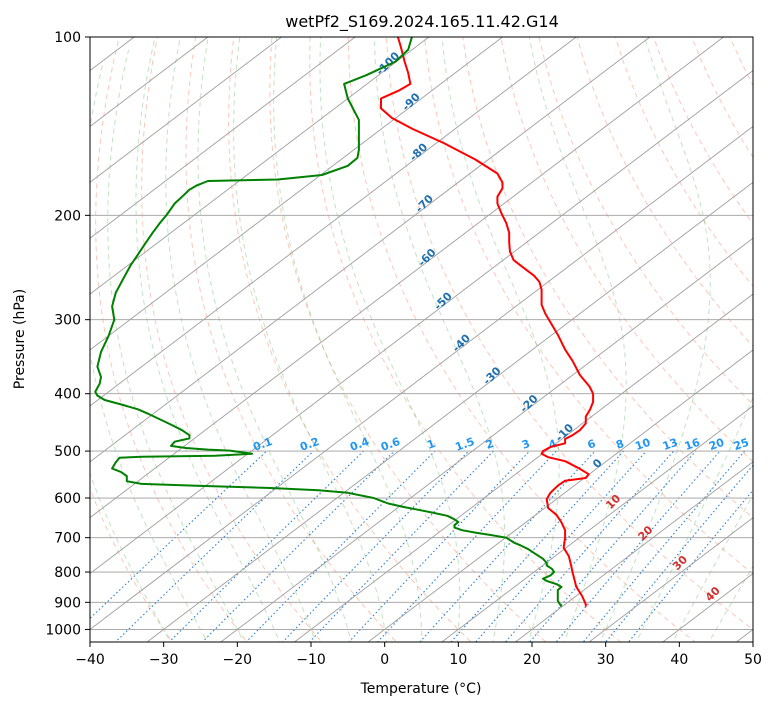 This screenshot has width=775, height=708. I want to click on mixing-ratio-label: 25, so click(741, 444).